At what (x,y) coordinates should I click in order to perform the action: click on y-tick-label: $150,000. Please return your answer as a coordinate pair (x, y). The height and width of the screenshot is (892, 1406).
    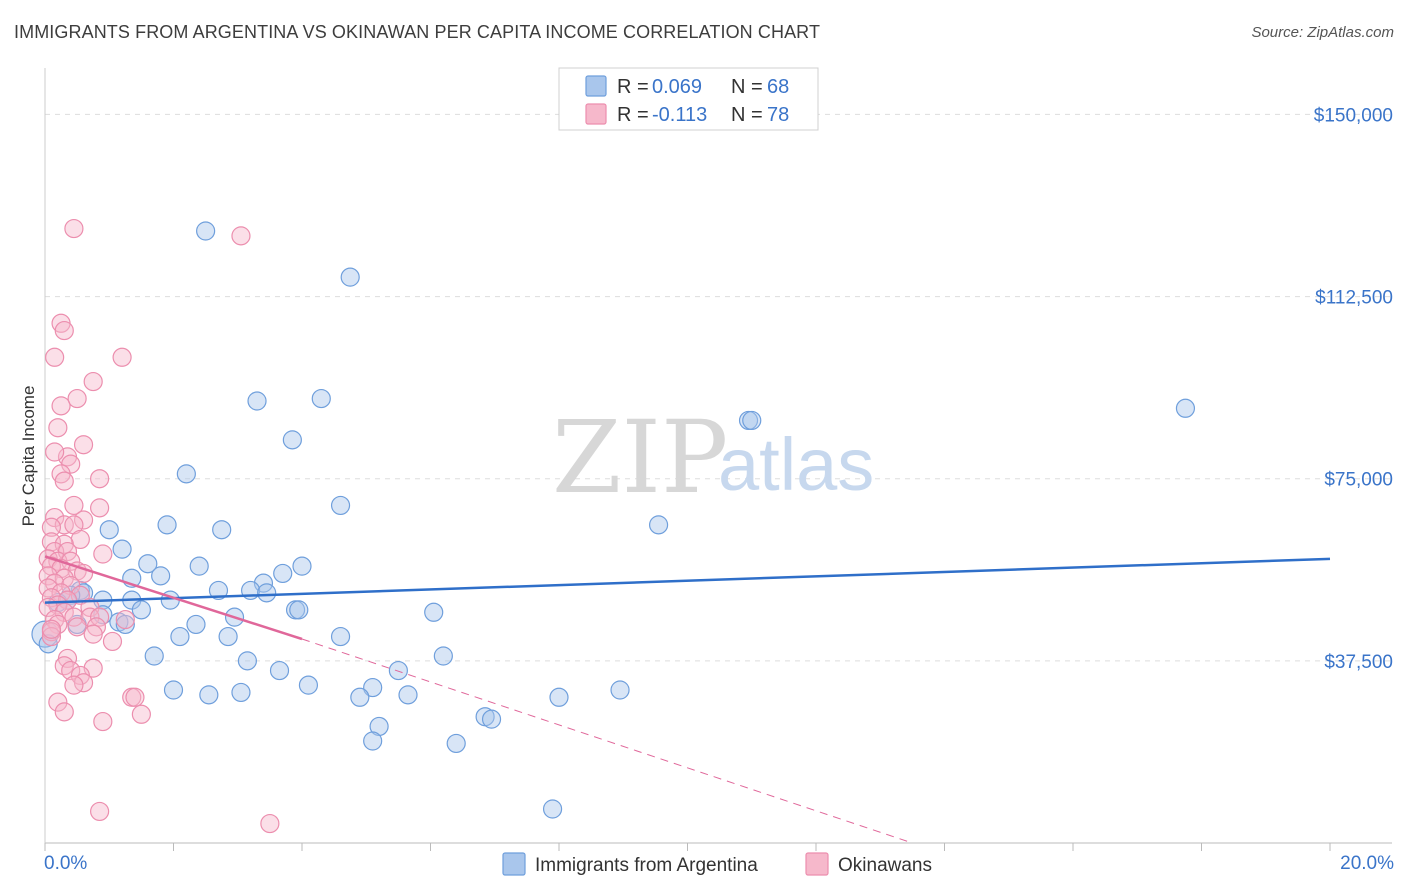
    Looking at the image, I should click on (1353, 115).